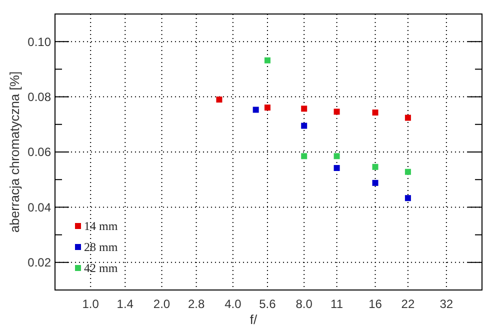 The height and width of the screenshot is (331, 494). Describe the element at coordinates (40, 97) in the screenshot. I see `y-tick-label: 0.08` at that location.